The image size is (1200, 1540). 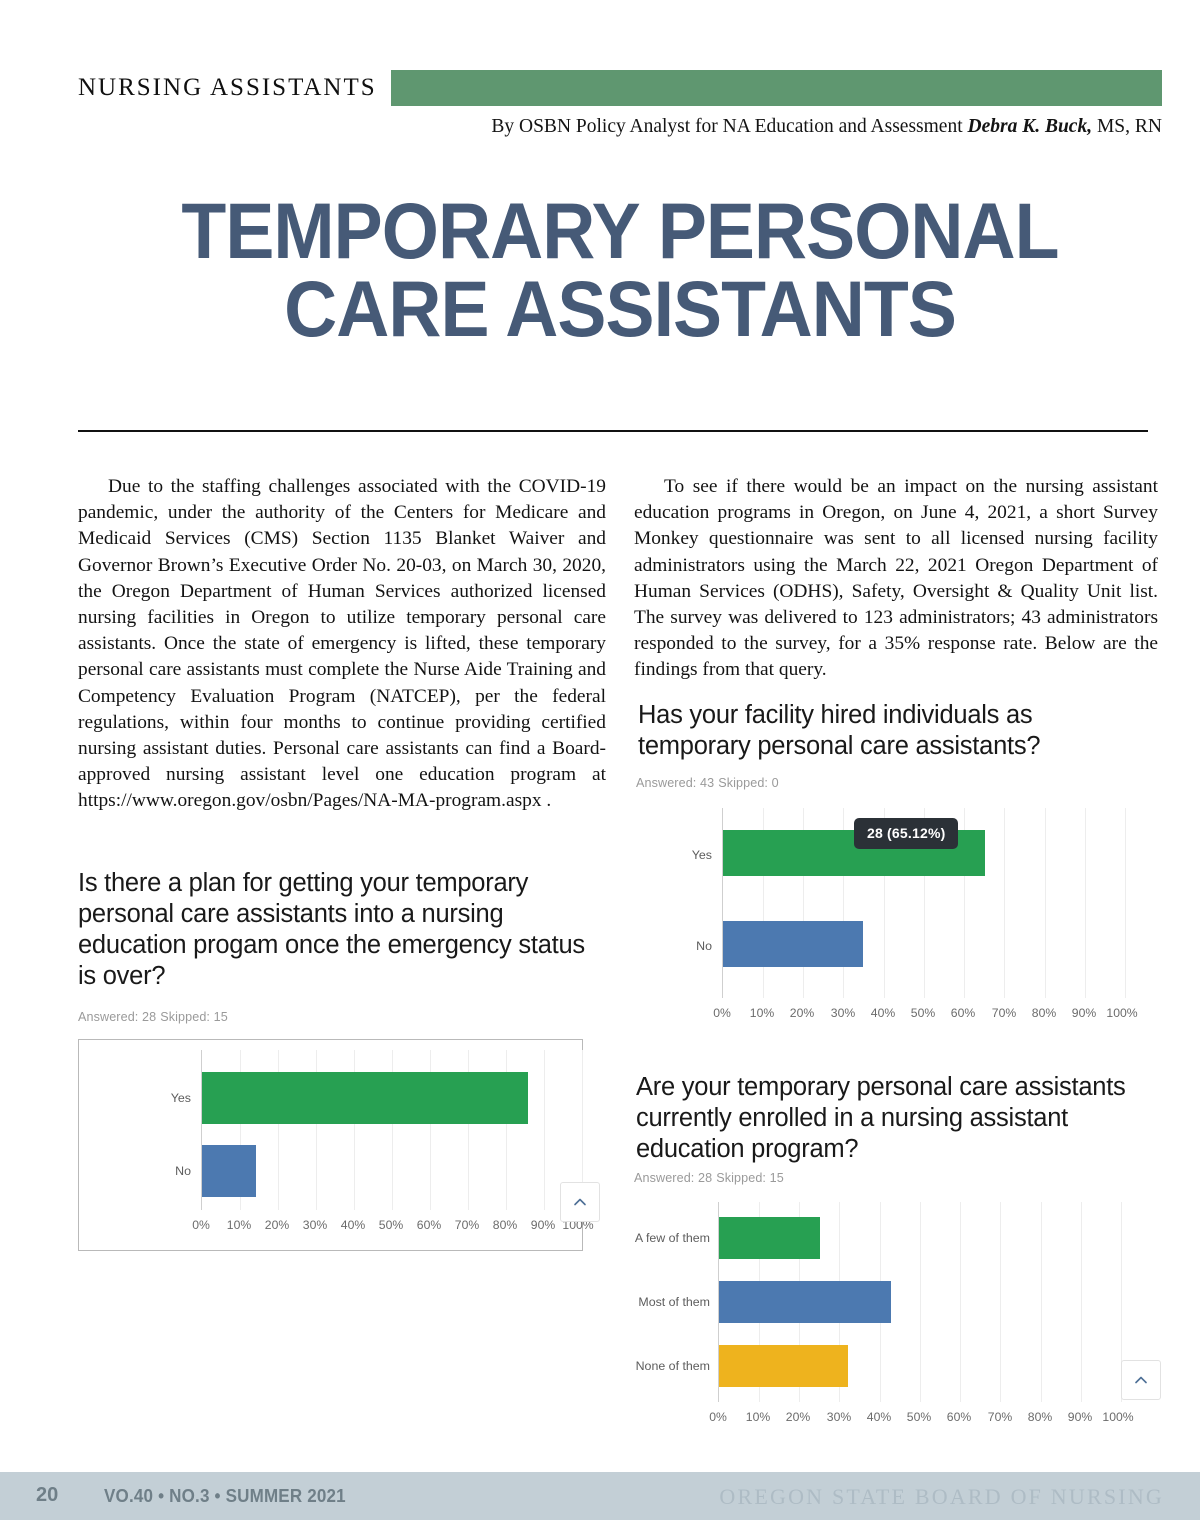 What do you see at coordinates (227, 87) in the screenshot?
I see `section-kicker: NURSING ASSISTANTS` at bounding box center [227, 87].